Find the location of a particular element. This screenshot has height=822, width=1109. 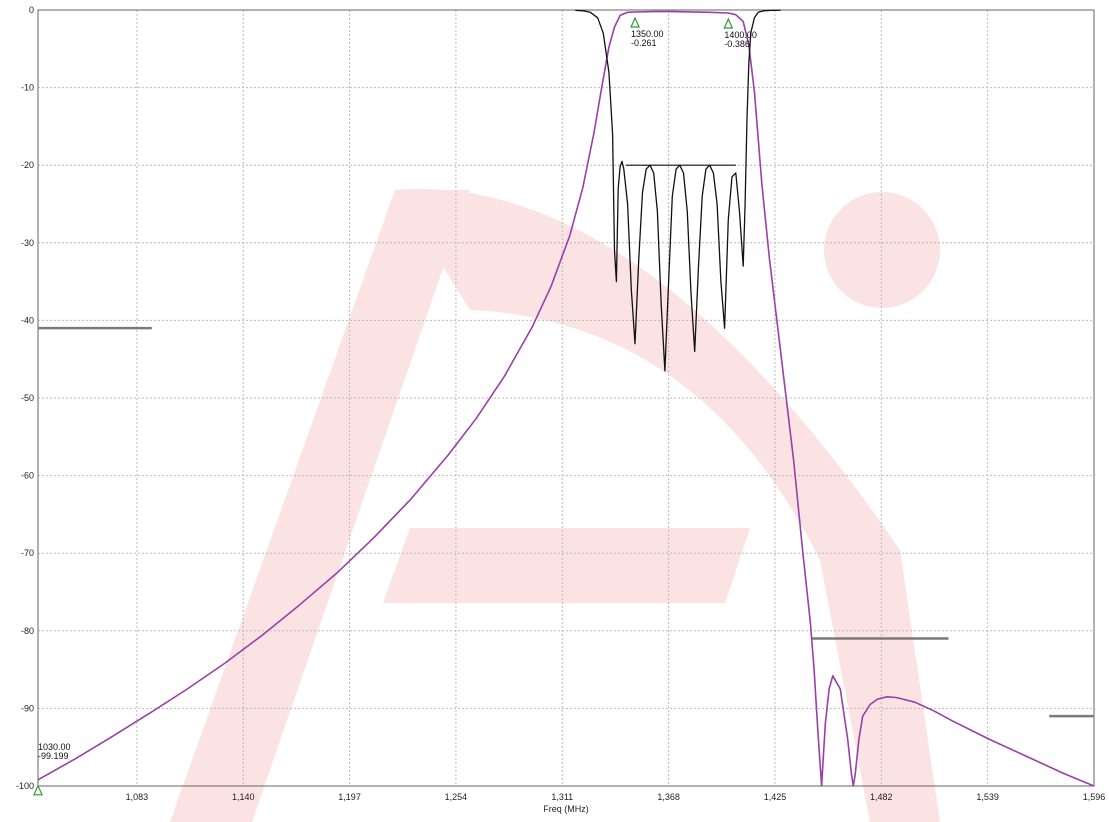

marker-frequency-label: 1400.00 is located at coordinates (740, 35).